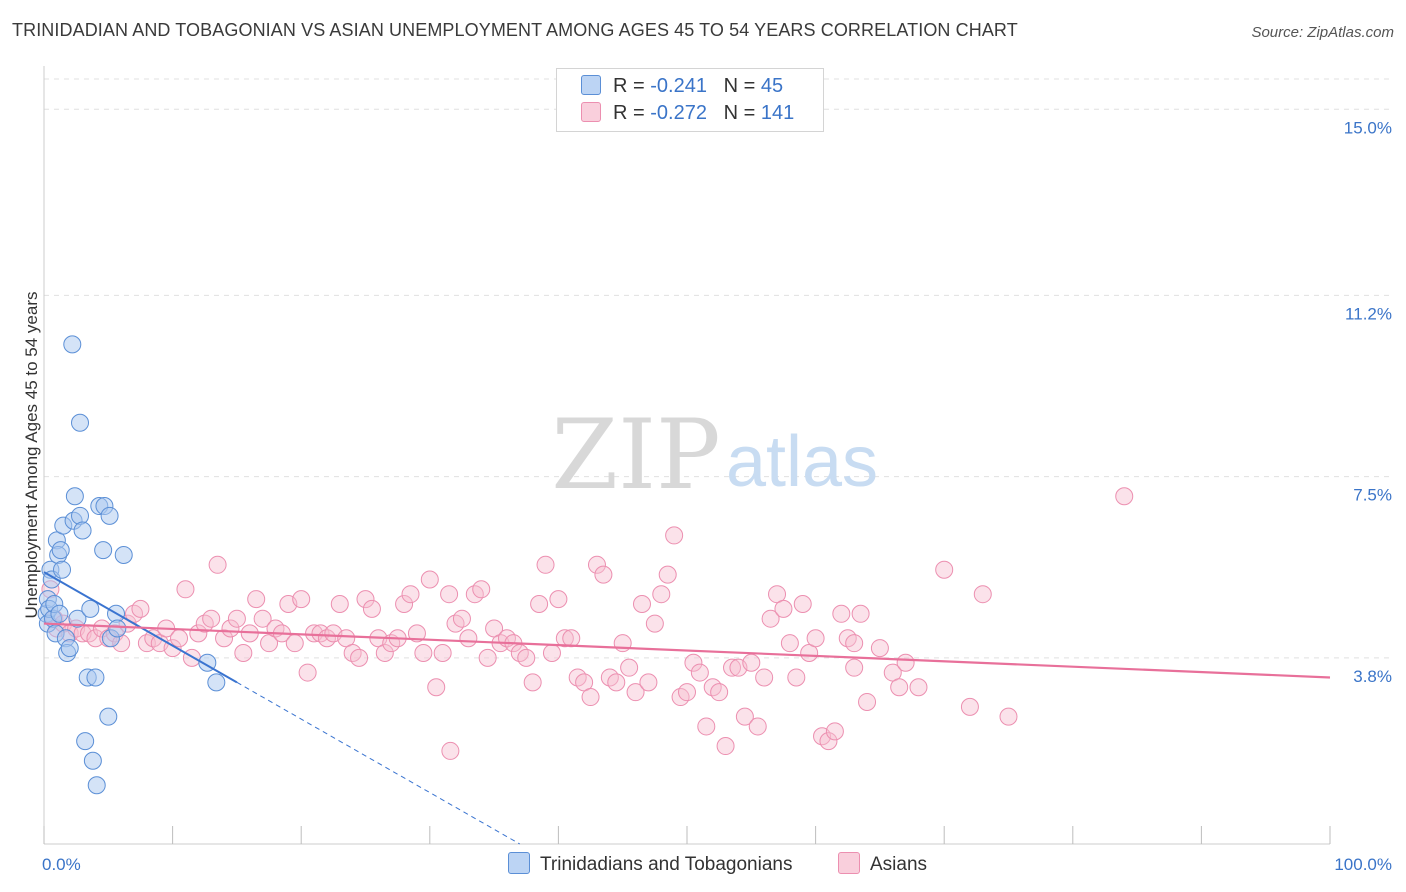 This screenshot has width=1406, height=892. What do you see at coordinates (591, 85) in the screenshot?
I see `legend-swatch-blue` at bounding box center [591, 85].